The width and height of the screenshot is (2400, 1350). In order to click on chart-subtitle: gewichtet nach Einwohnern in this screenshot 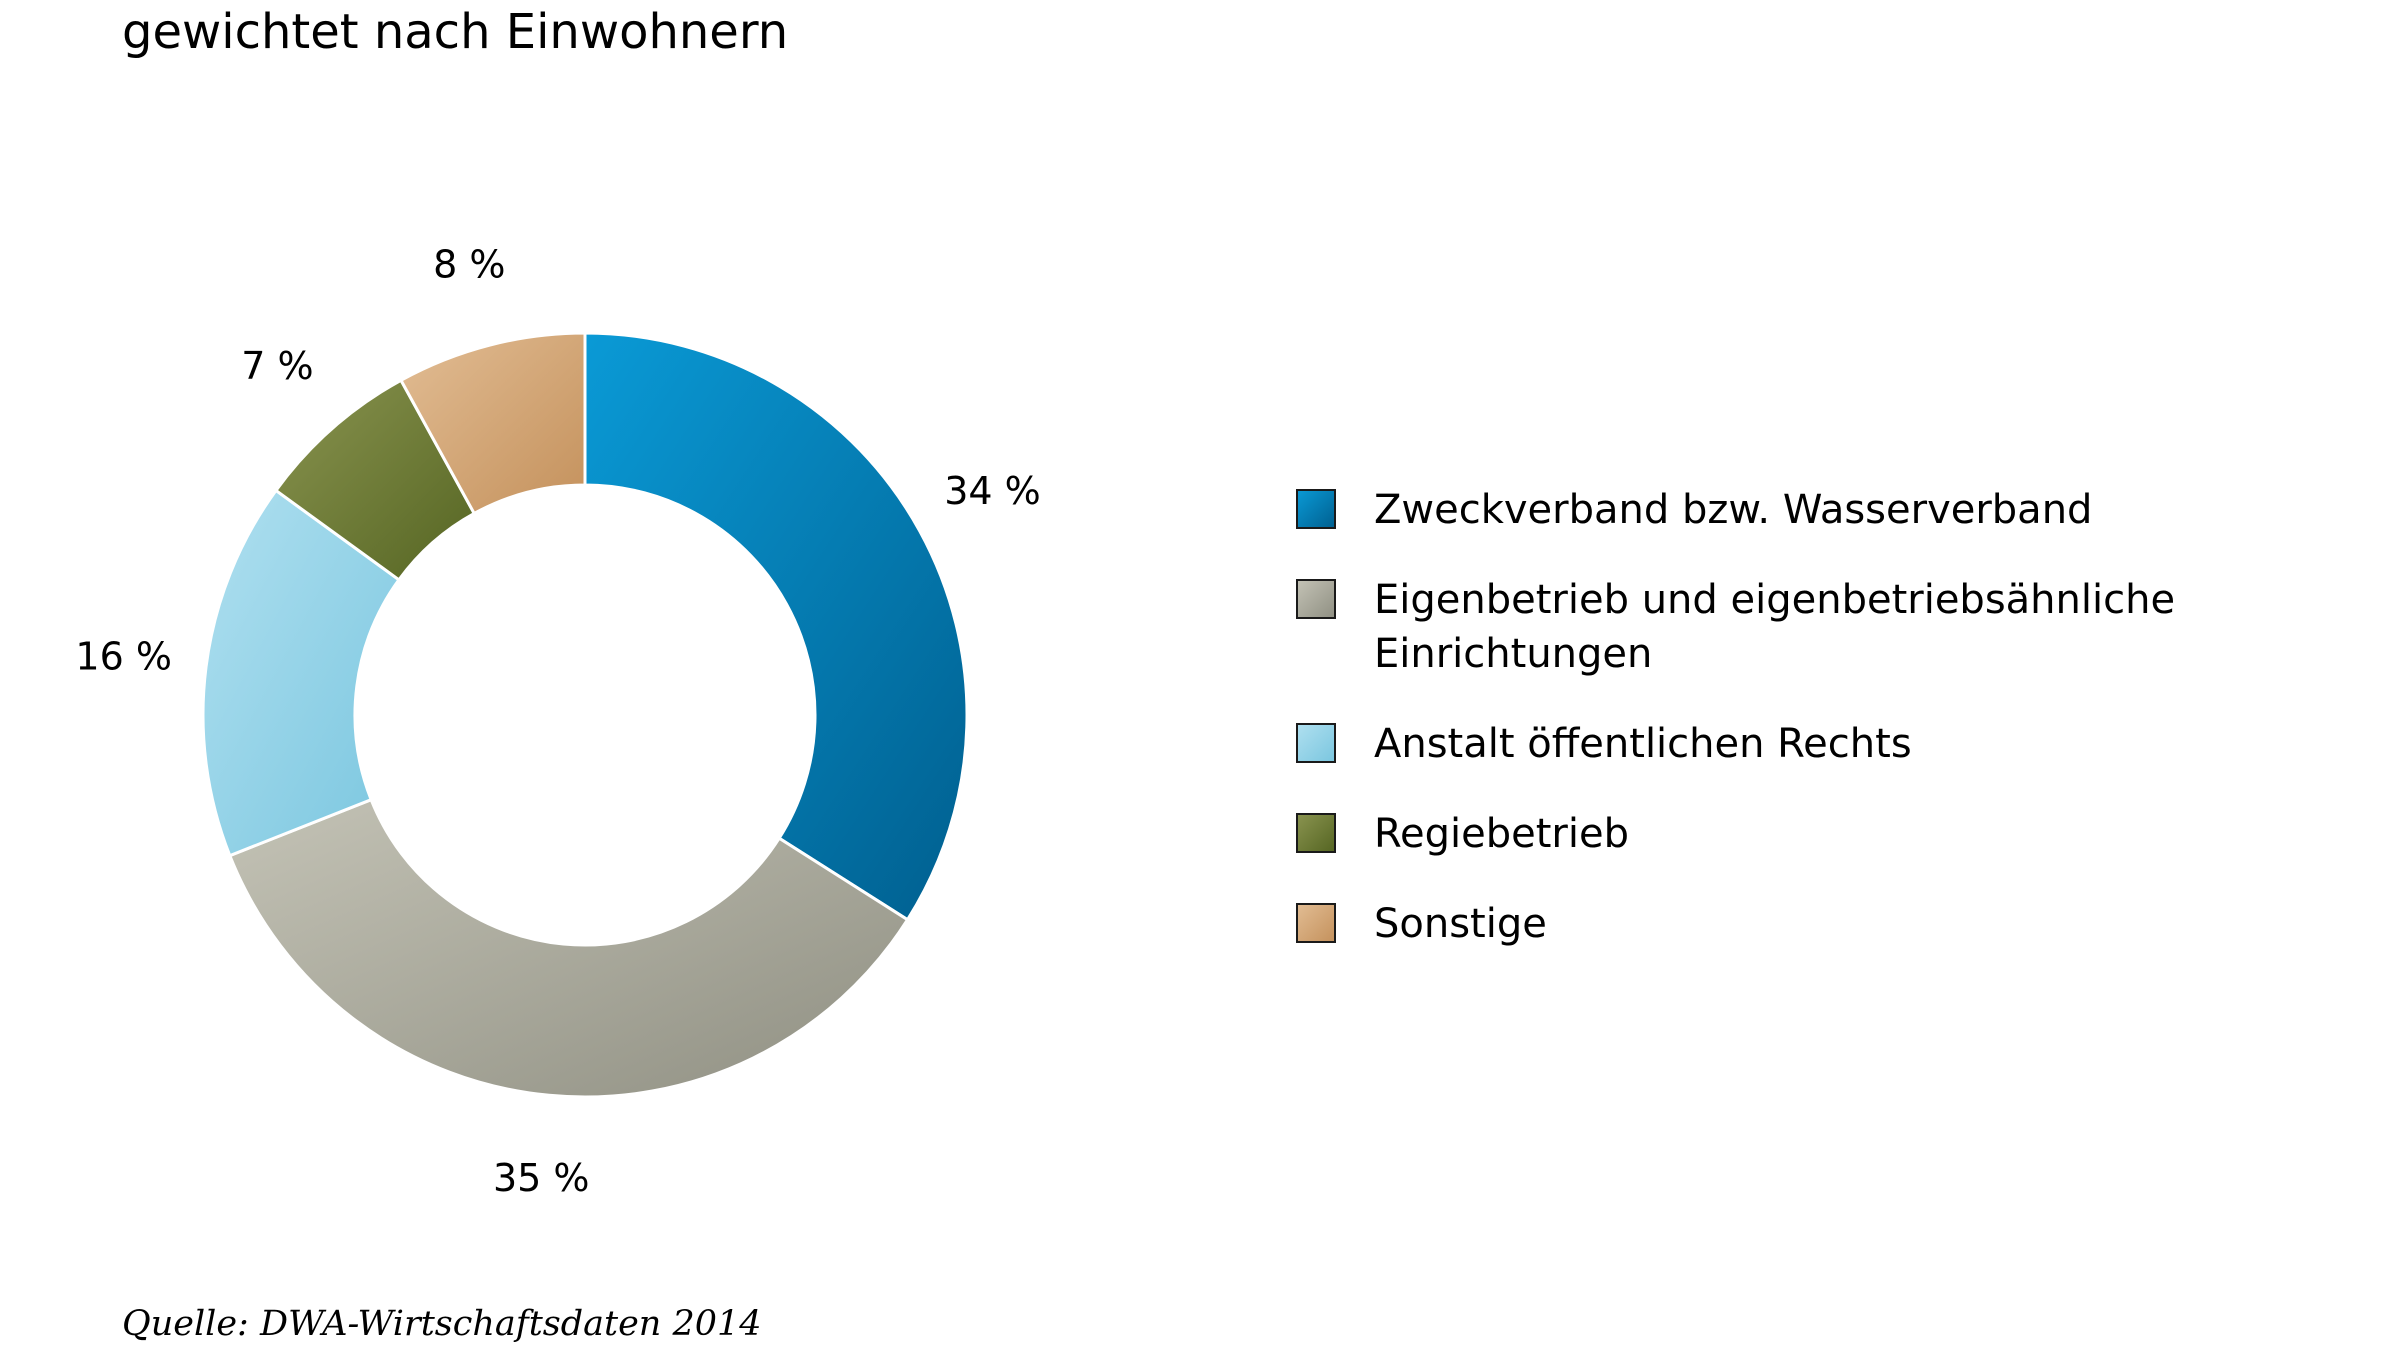, I will do `click(455, 32)`.